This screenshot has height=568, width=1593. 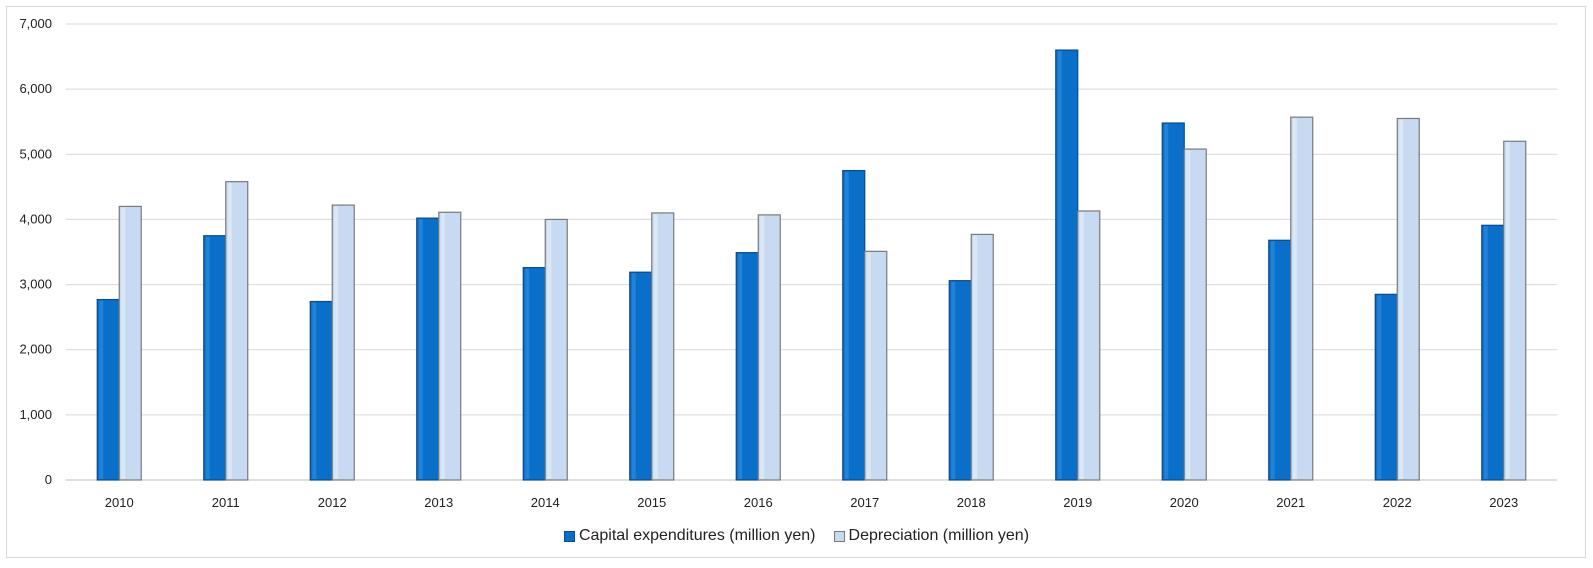 What do you see at coordinates (35, 153) in the screenshot?
I see `y-tick-label: 5,000` at bounding box center [35, 153].